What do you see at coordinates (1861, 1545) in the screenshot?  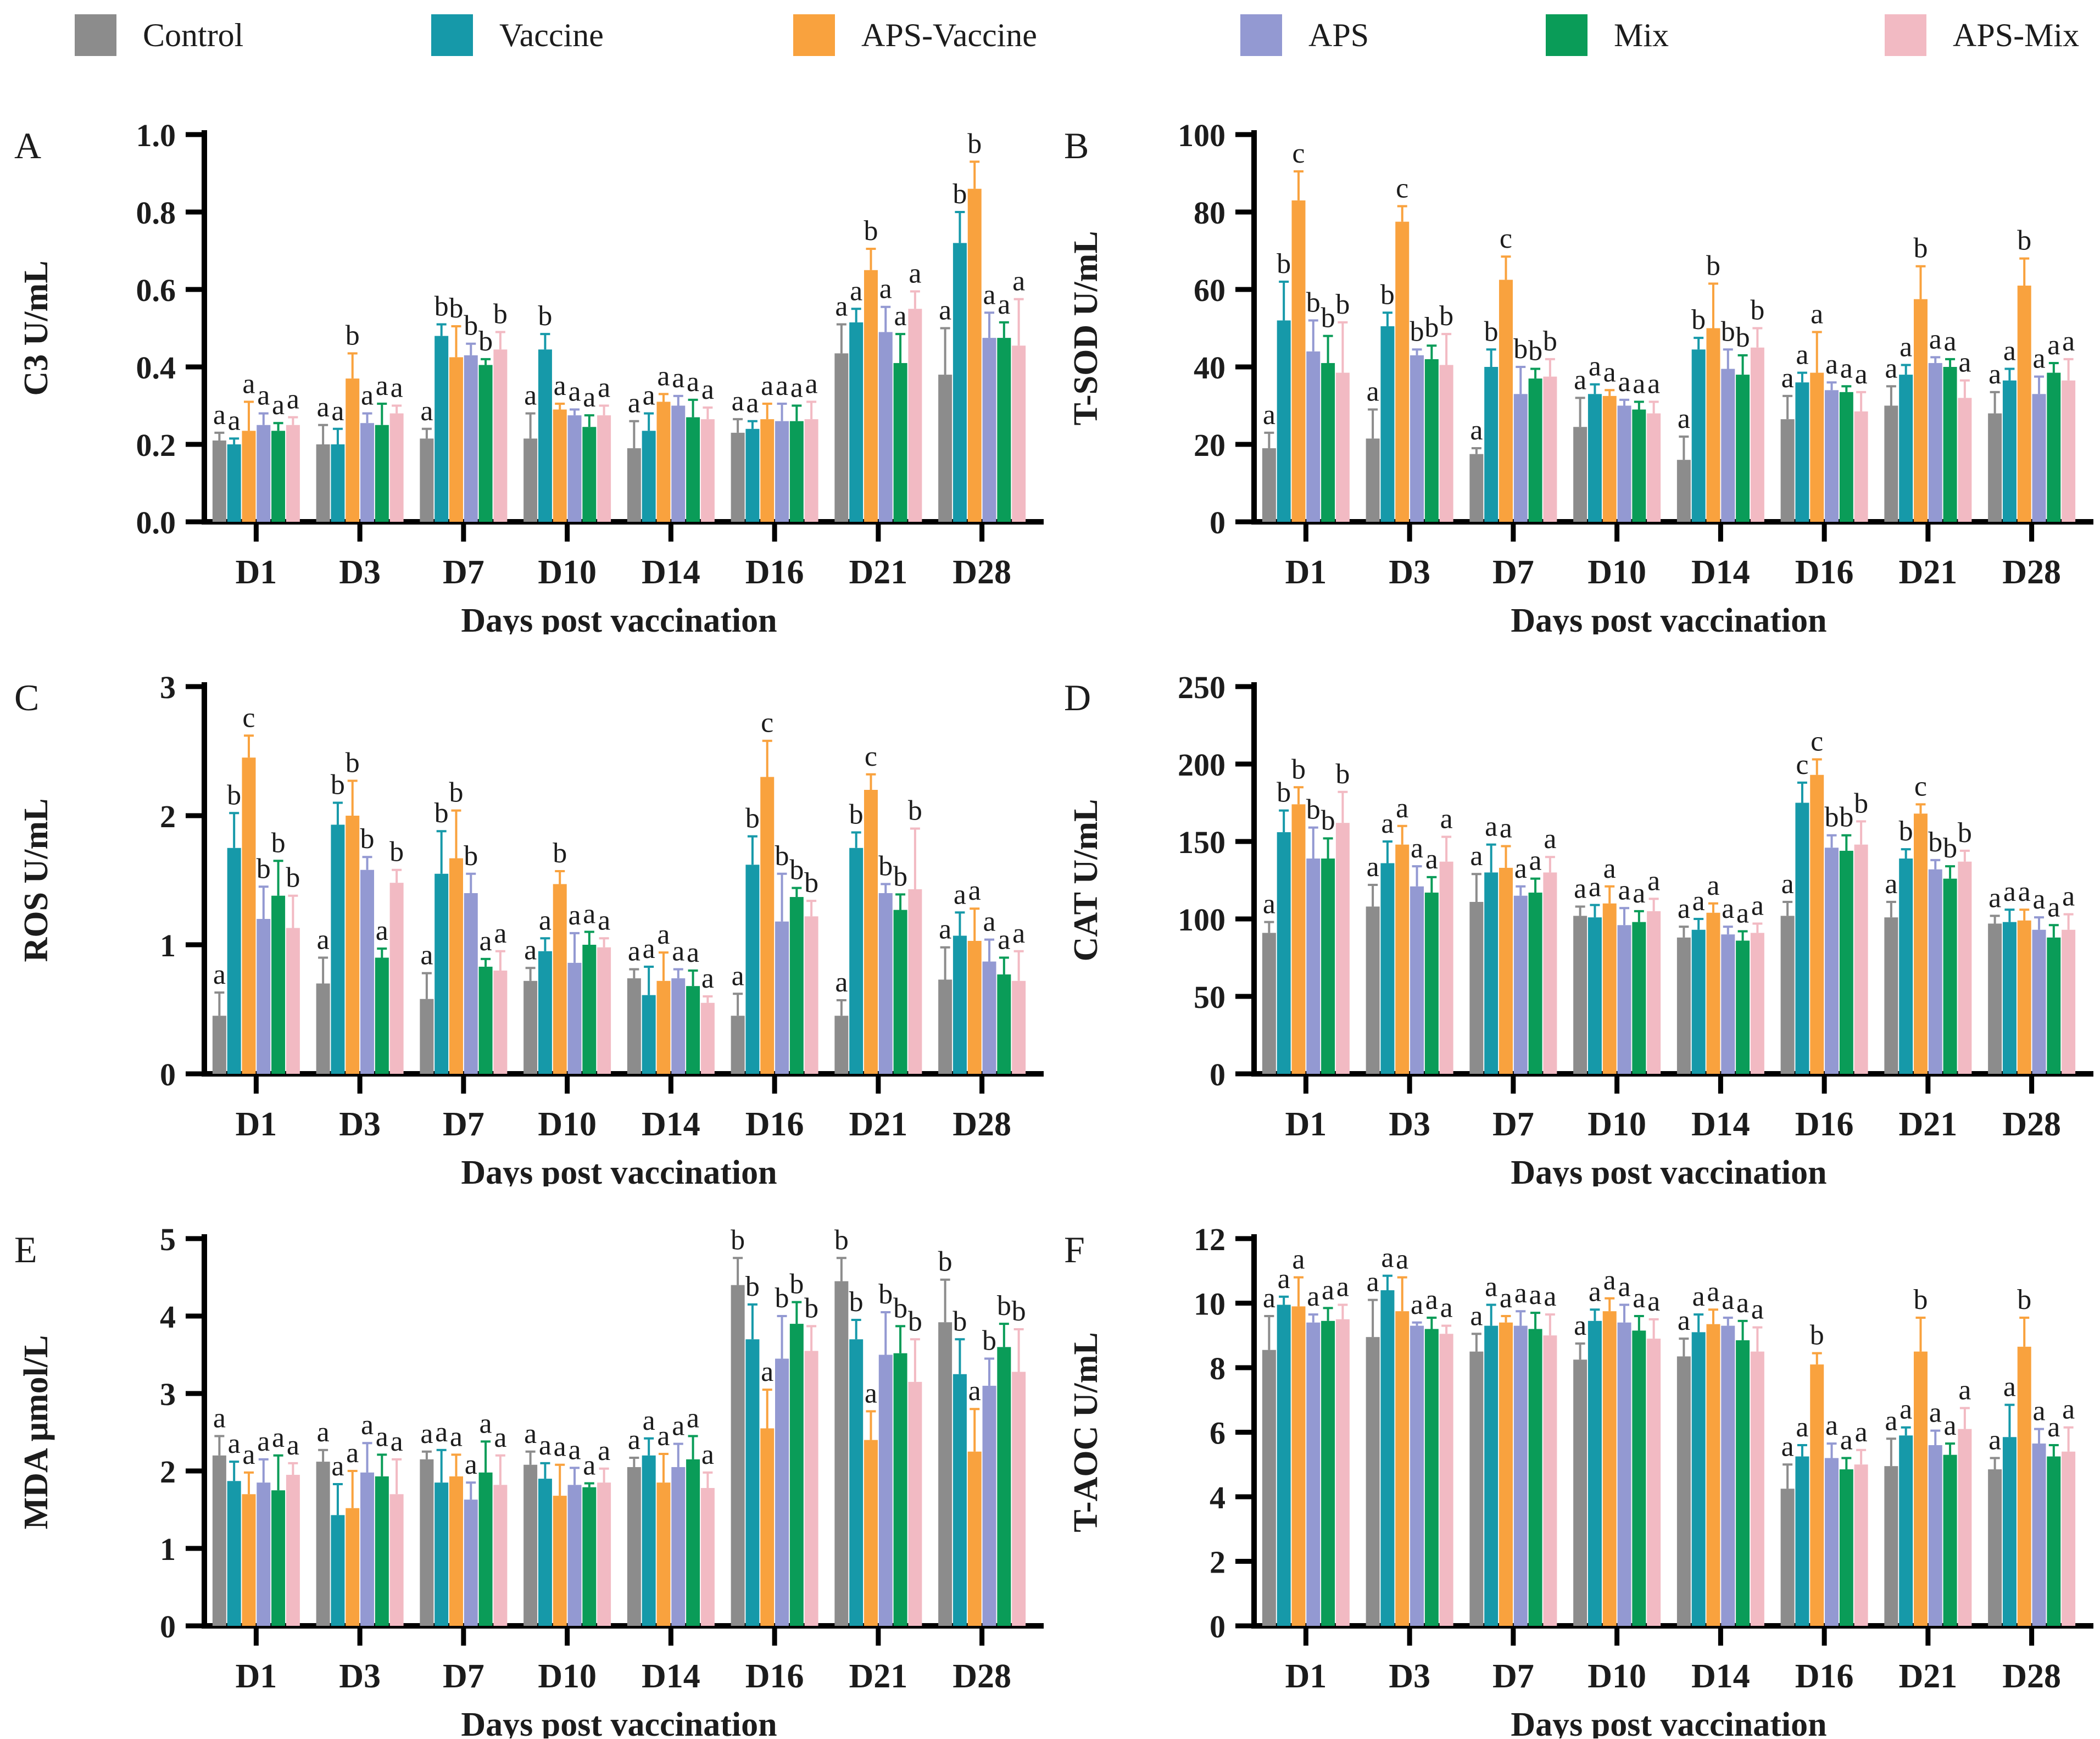 I see `bar-f-d16-aps-mix` at bounding box center [1861, 1545].